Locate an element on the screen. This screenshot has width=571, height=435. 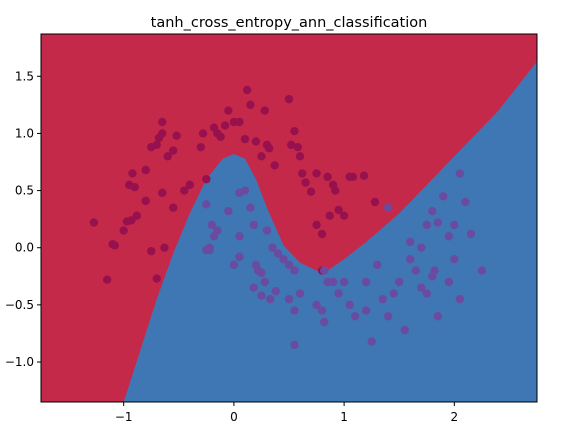
y-tick-label: 0.5 is located at coordinates (24, 191).